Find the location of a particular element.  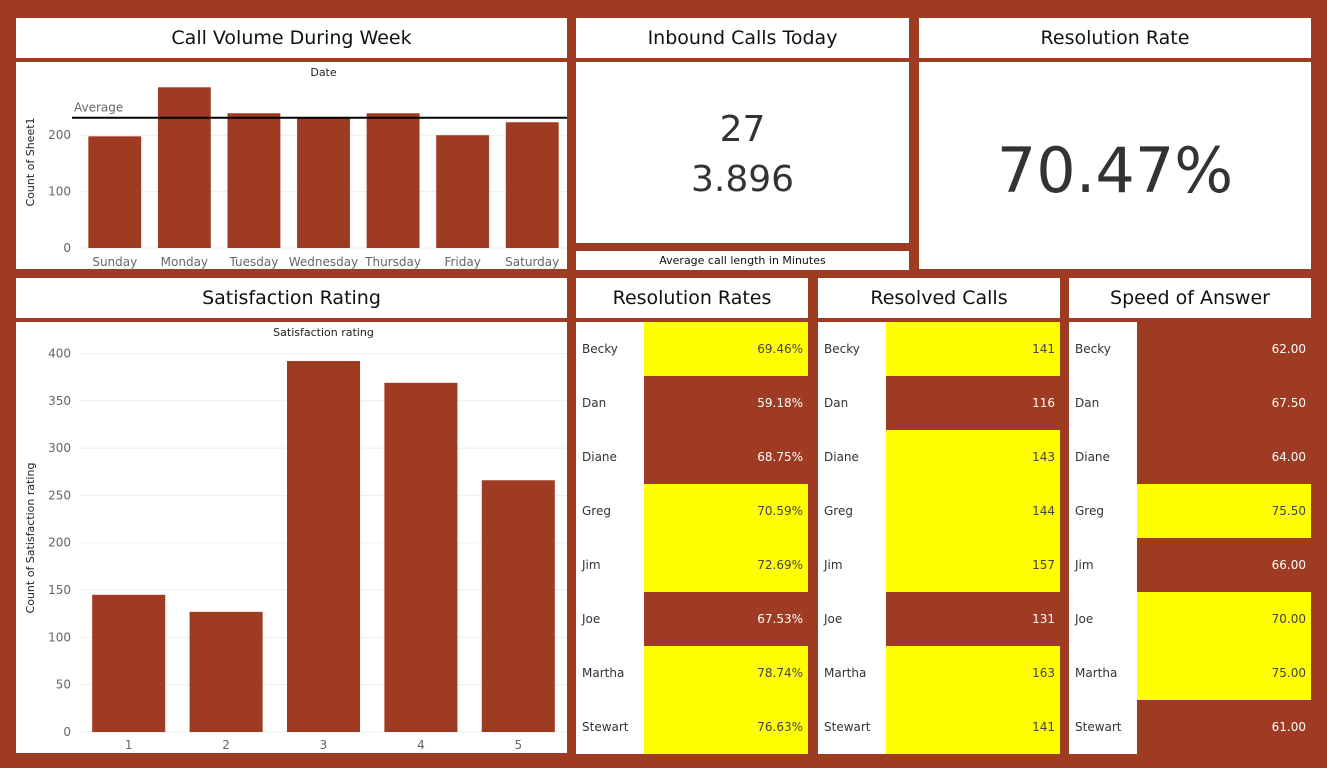

resolved-calls-value-cell: 143 is located at coordinates (973, 457).